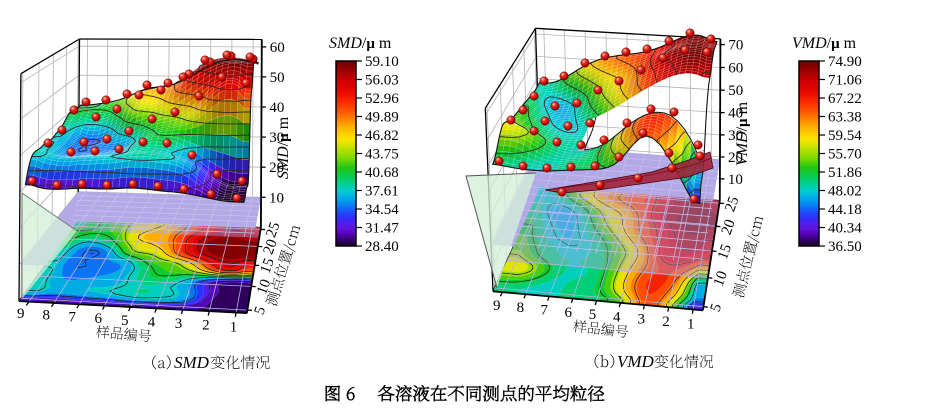 This screenshot has width=926, height=420. Describe the element at coordinates (382, 229) in the screenshot. I see `svg-text: 31.47` at that location.